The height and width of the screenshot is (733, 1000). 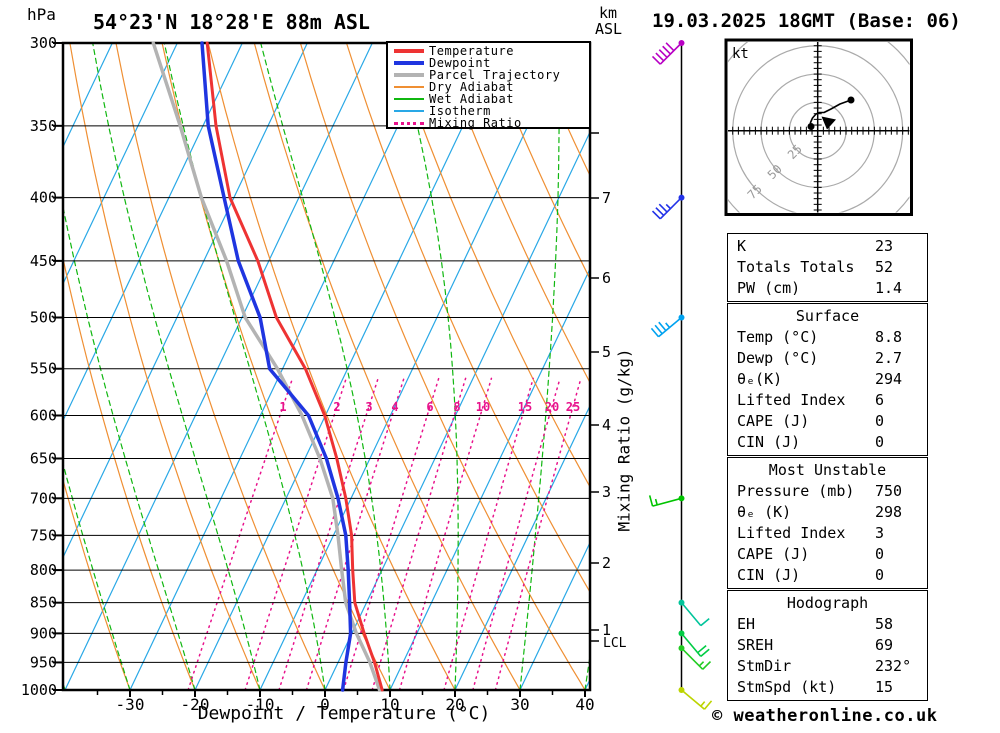 What do you see at coordinates (746, 624) in the screenshot?
I see `row-label: EH` at bounding box center [746, 624].